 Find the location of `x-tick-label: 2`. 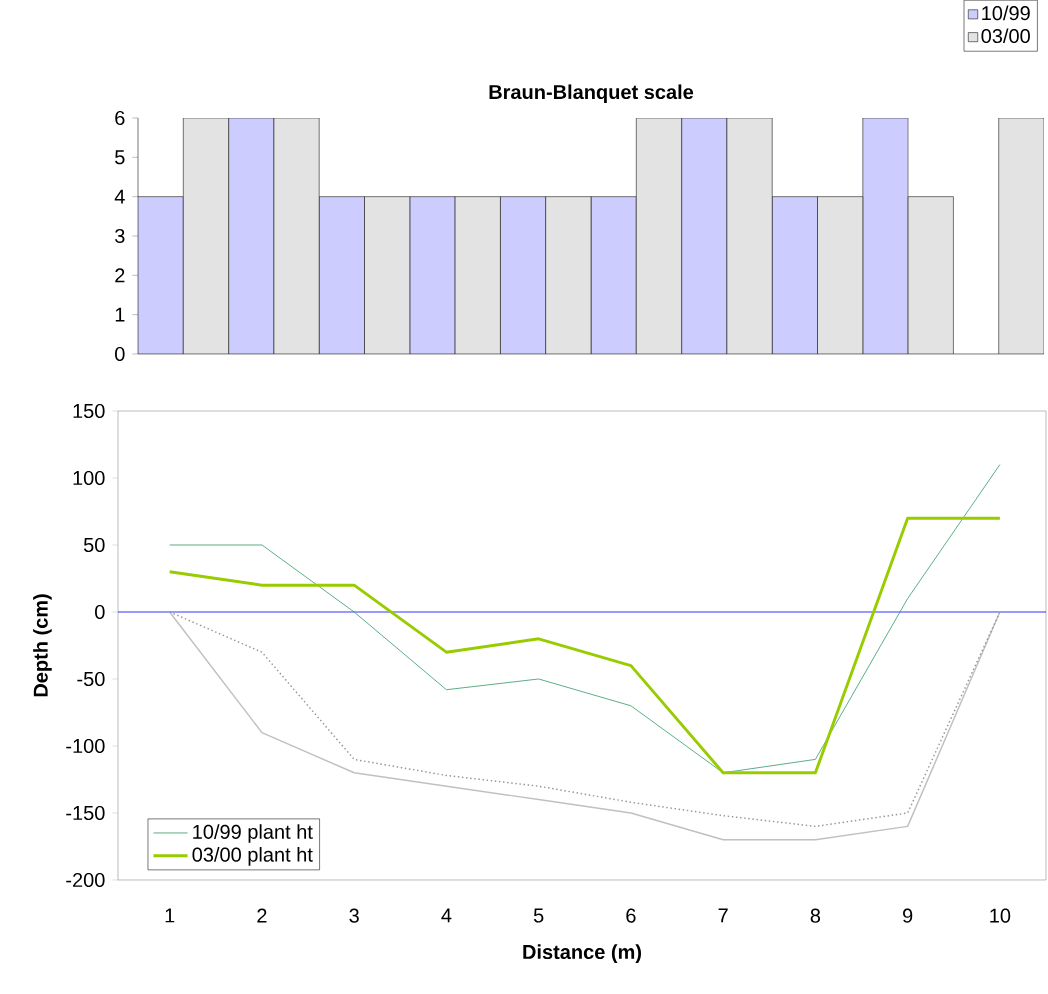

x-tick-label: 2 is located at coordinates (262, 915).